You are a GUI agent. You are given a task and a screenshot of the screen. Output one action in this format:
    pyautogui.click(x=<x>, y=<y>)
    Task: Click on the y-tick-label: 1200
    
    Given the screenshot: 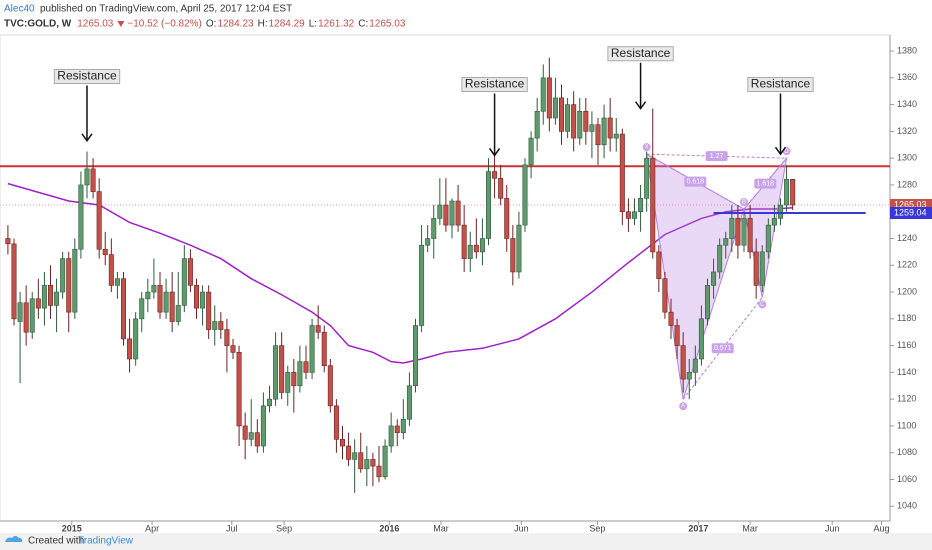 What is the action you would take?
    pyautogui.click(x=907, y=291)
    